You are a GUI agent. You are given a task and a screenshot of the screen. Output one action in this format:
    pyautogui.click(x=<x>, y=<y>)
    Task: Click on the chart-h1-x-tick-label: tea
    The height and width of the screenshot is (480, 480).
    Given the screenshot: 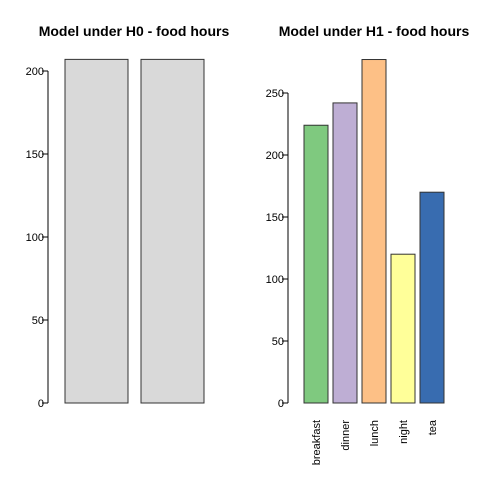 What is the action you would take?
    pyautogui.click(x=433, y=427)
    